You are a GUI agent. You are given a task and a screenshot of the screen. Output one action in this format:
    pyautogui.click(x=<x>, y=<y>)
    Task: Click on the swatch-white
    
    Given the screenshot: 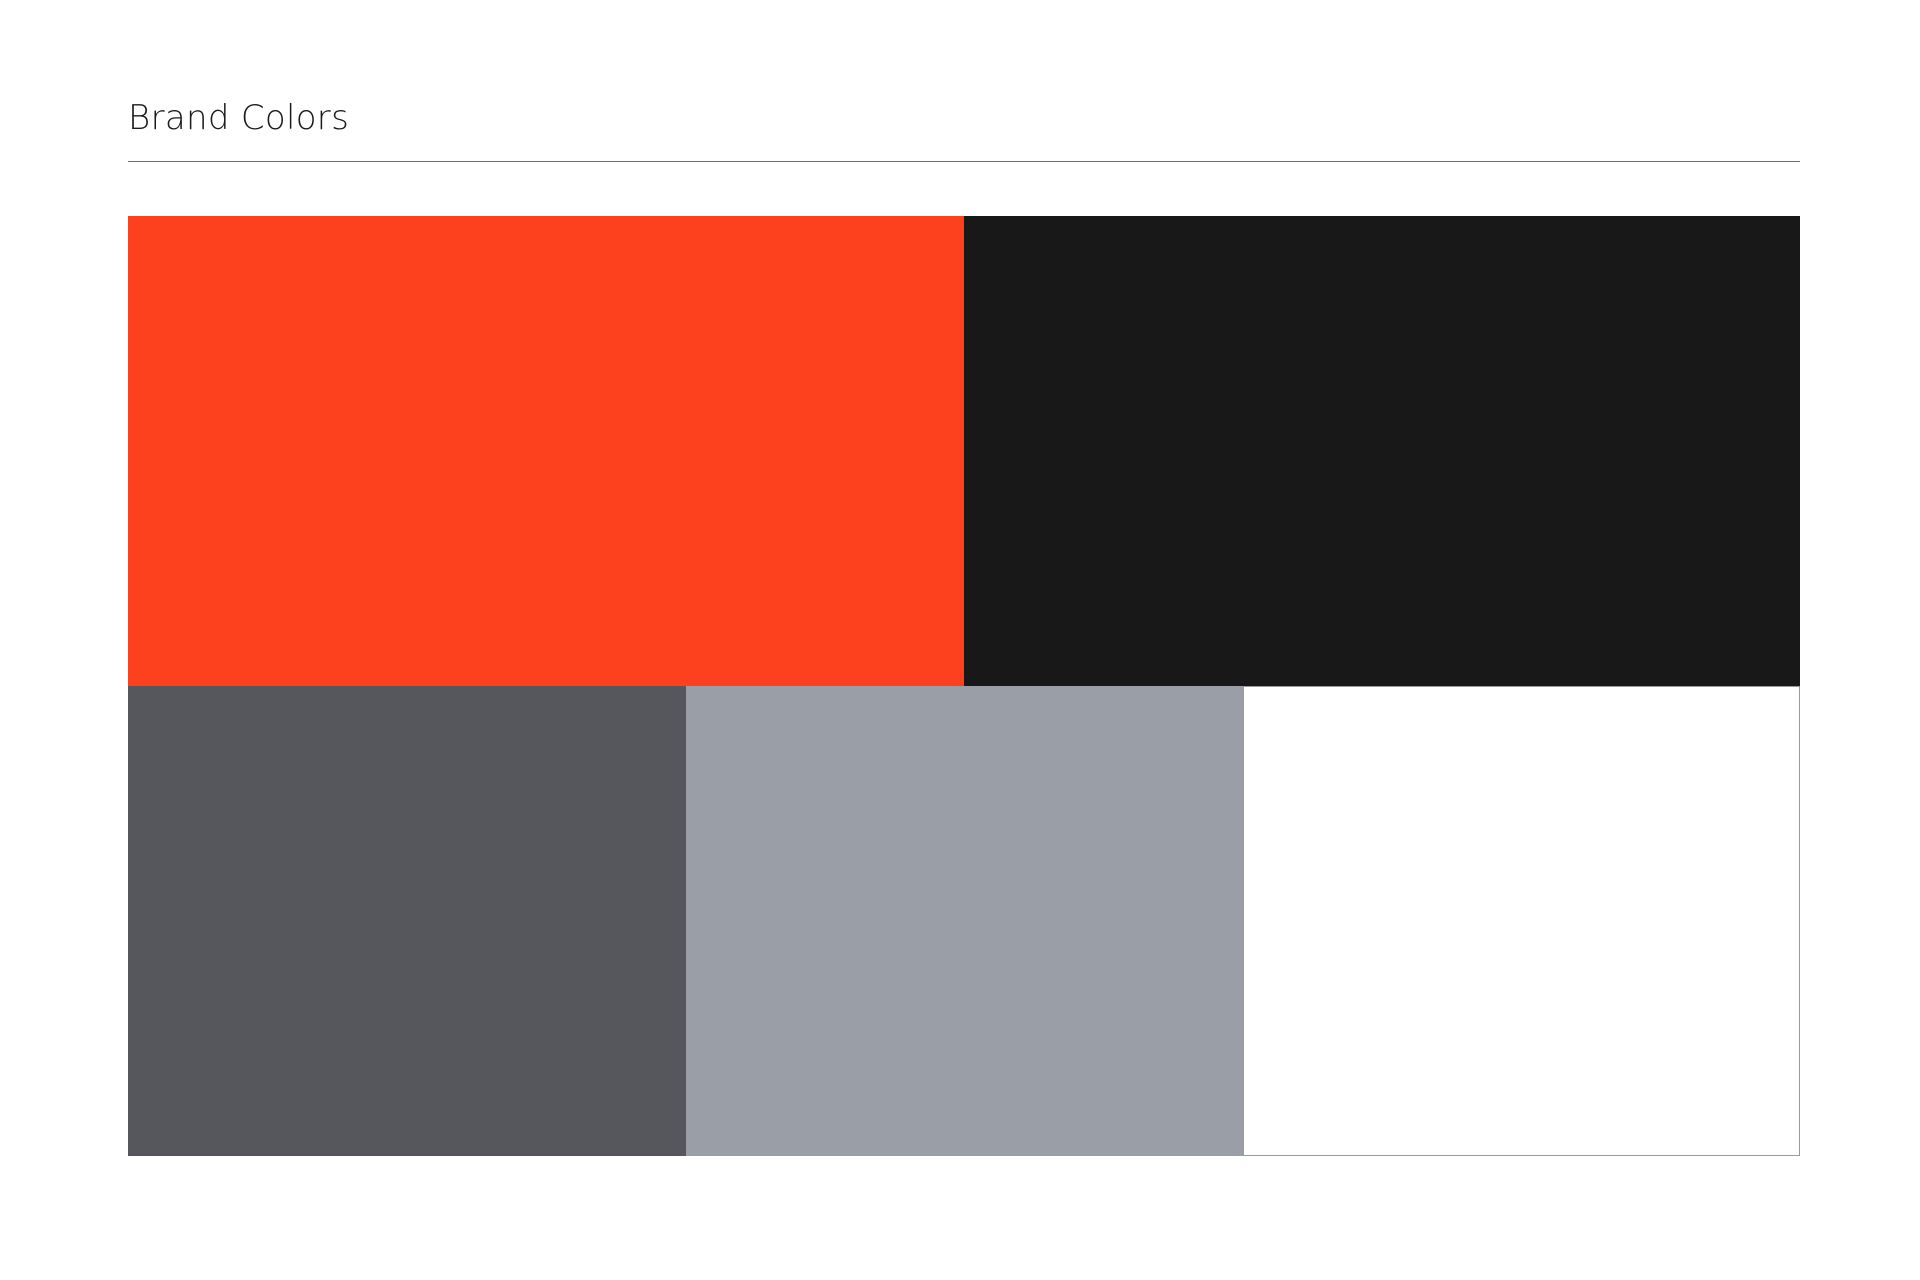 What is the action you would take?
    pyautogui.click(x=1521, y=921)
    